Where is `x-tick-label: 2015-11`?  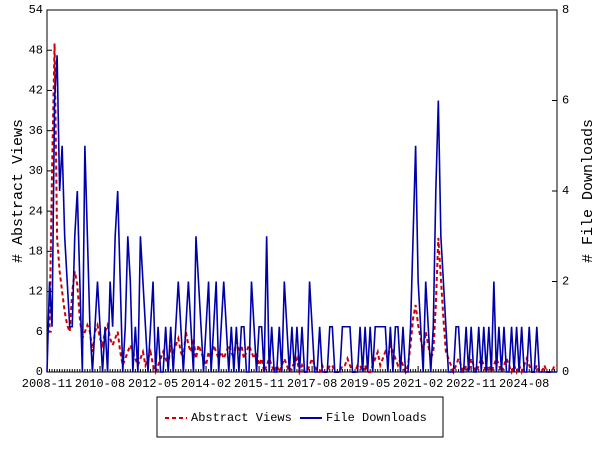 x-tick-label: 2015-11 is located at coordinates (259, 384).